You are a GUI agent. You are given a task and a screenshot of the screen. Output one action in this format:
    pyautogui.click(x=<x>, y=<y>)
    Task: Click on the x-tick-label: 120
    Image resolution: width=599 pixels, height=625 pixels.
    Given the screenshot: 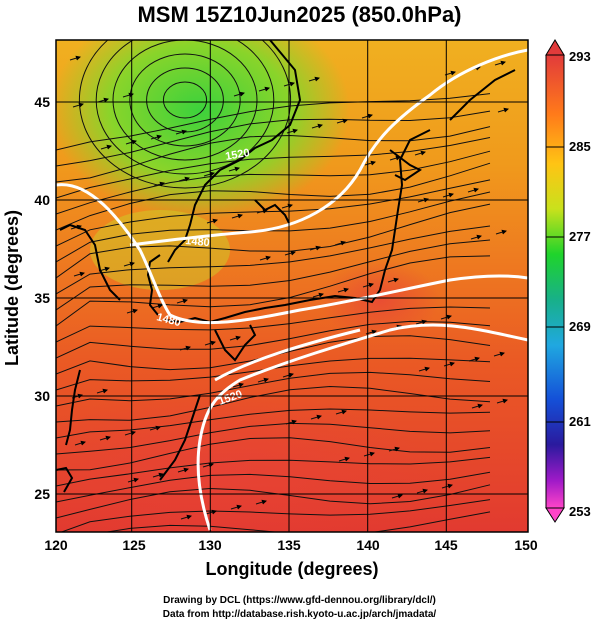 What is the action you would take?
    pyautogui.click(x=56, y=545)
    